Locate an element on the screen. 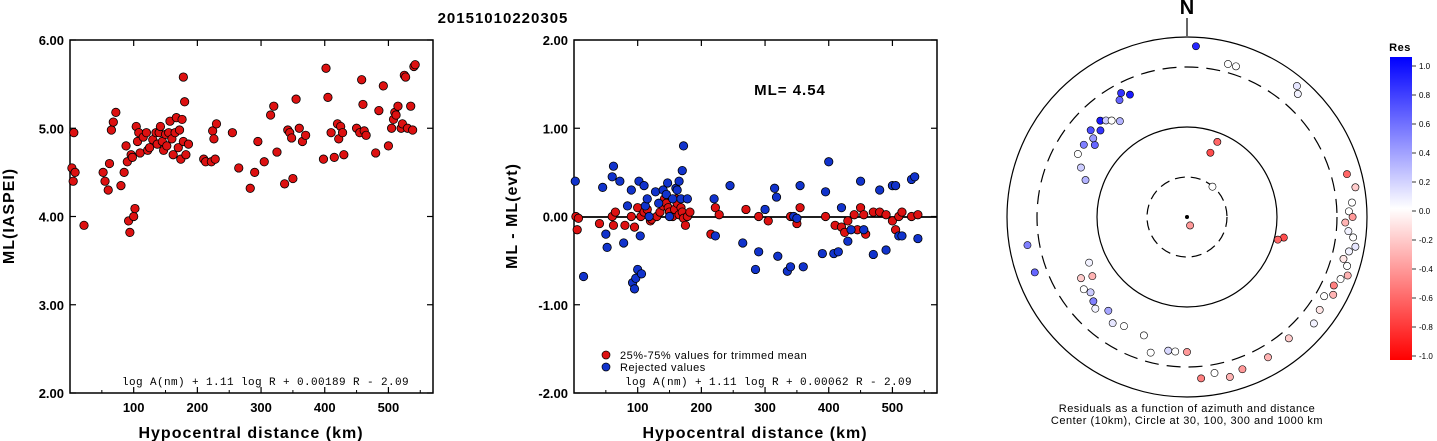 The image size is (1437, 441). data-points is located at coordinates (746, 217).